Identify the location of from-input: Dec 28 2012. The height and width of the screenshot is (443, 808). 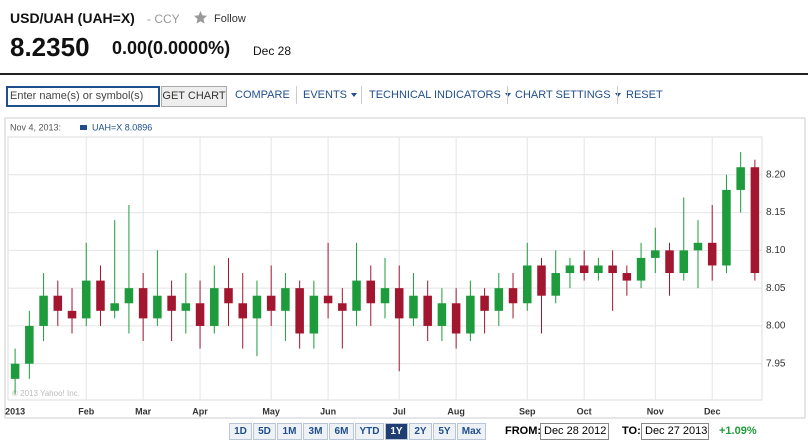
(574, 431).